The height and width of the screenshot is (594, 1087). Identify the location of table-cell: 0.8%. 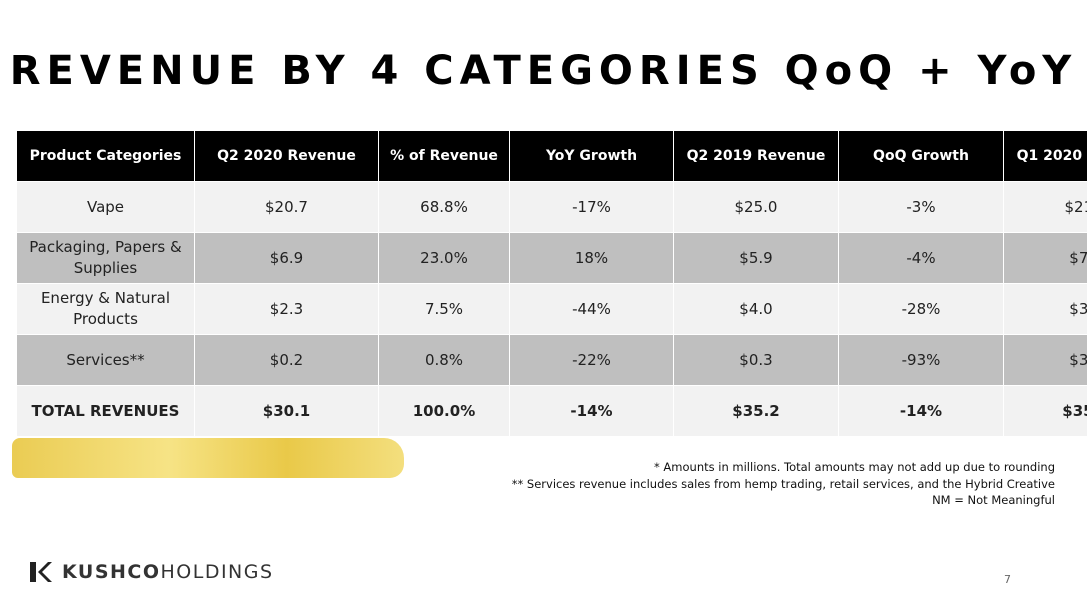
(444, 360).